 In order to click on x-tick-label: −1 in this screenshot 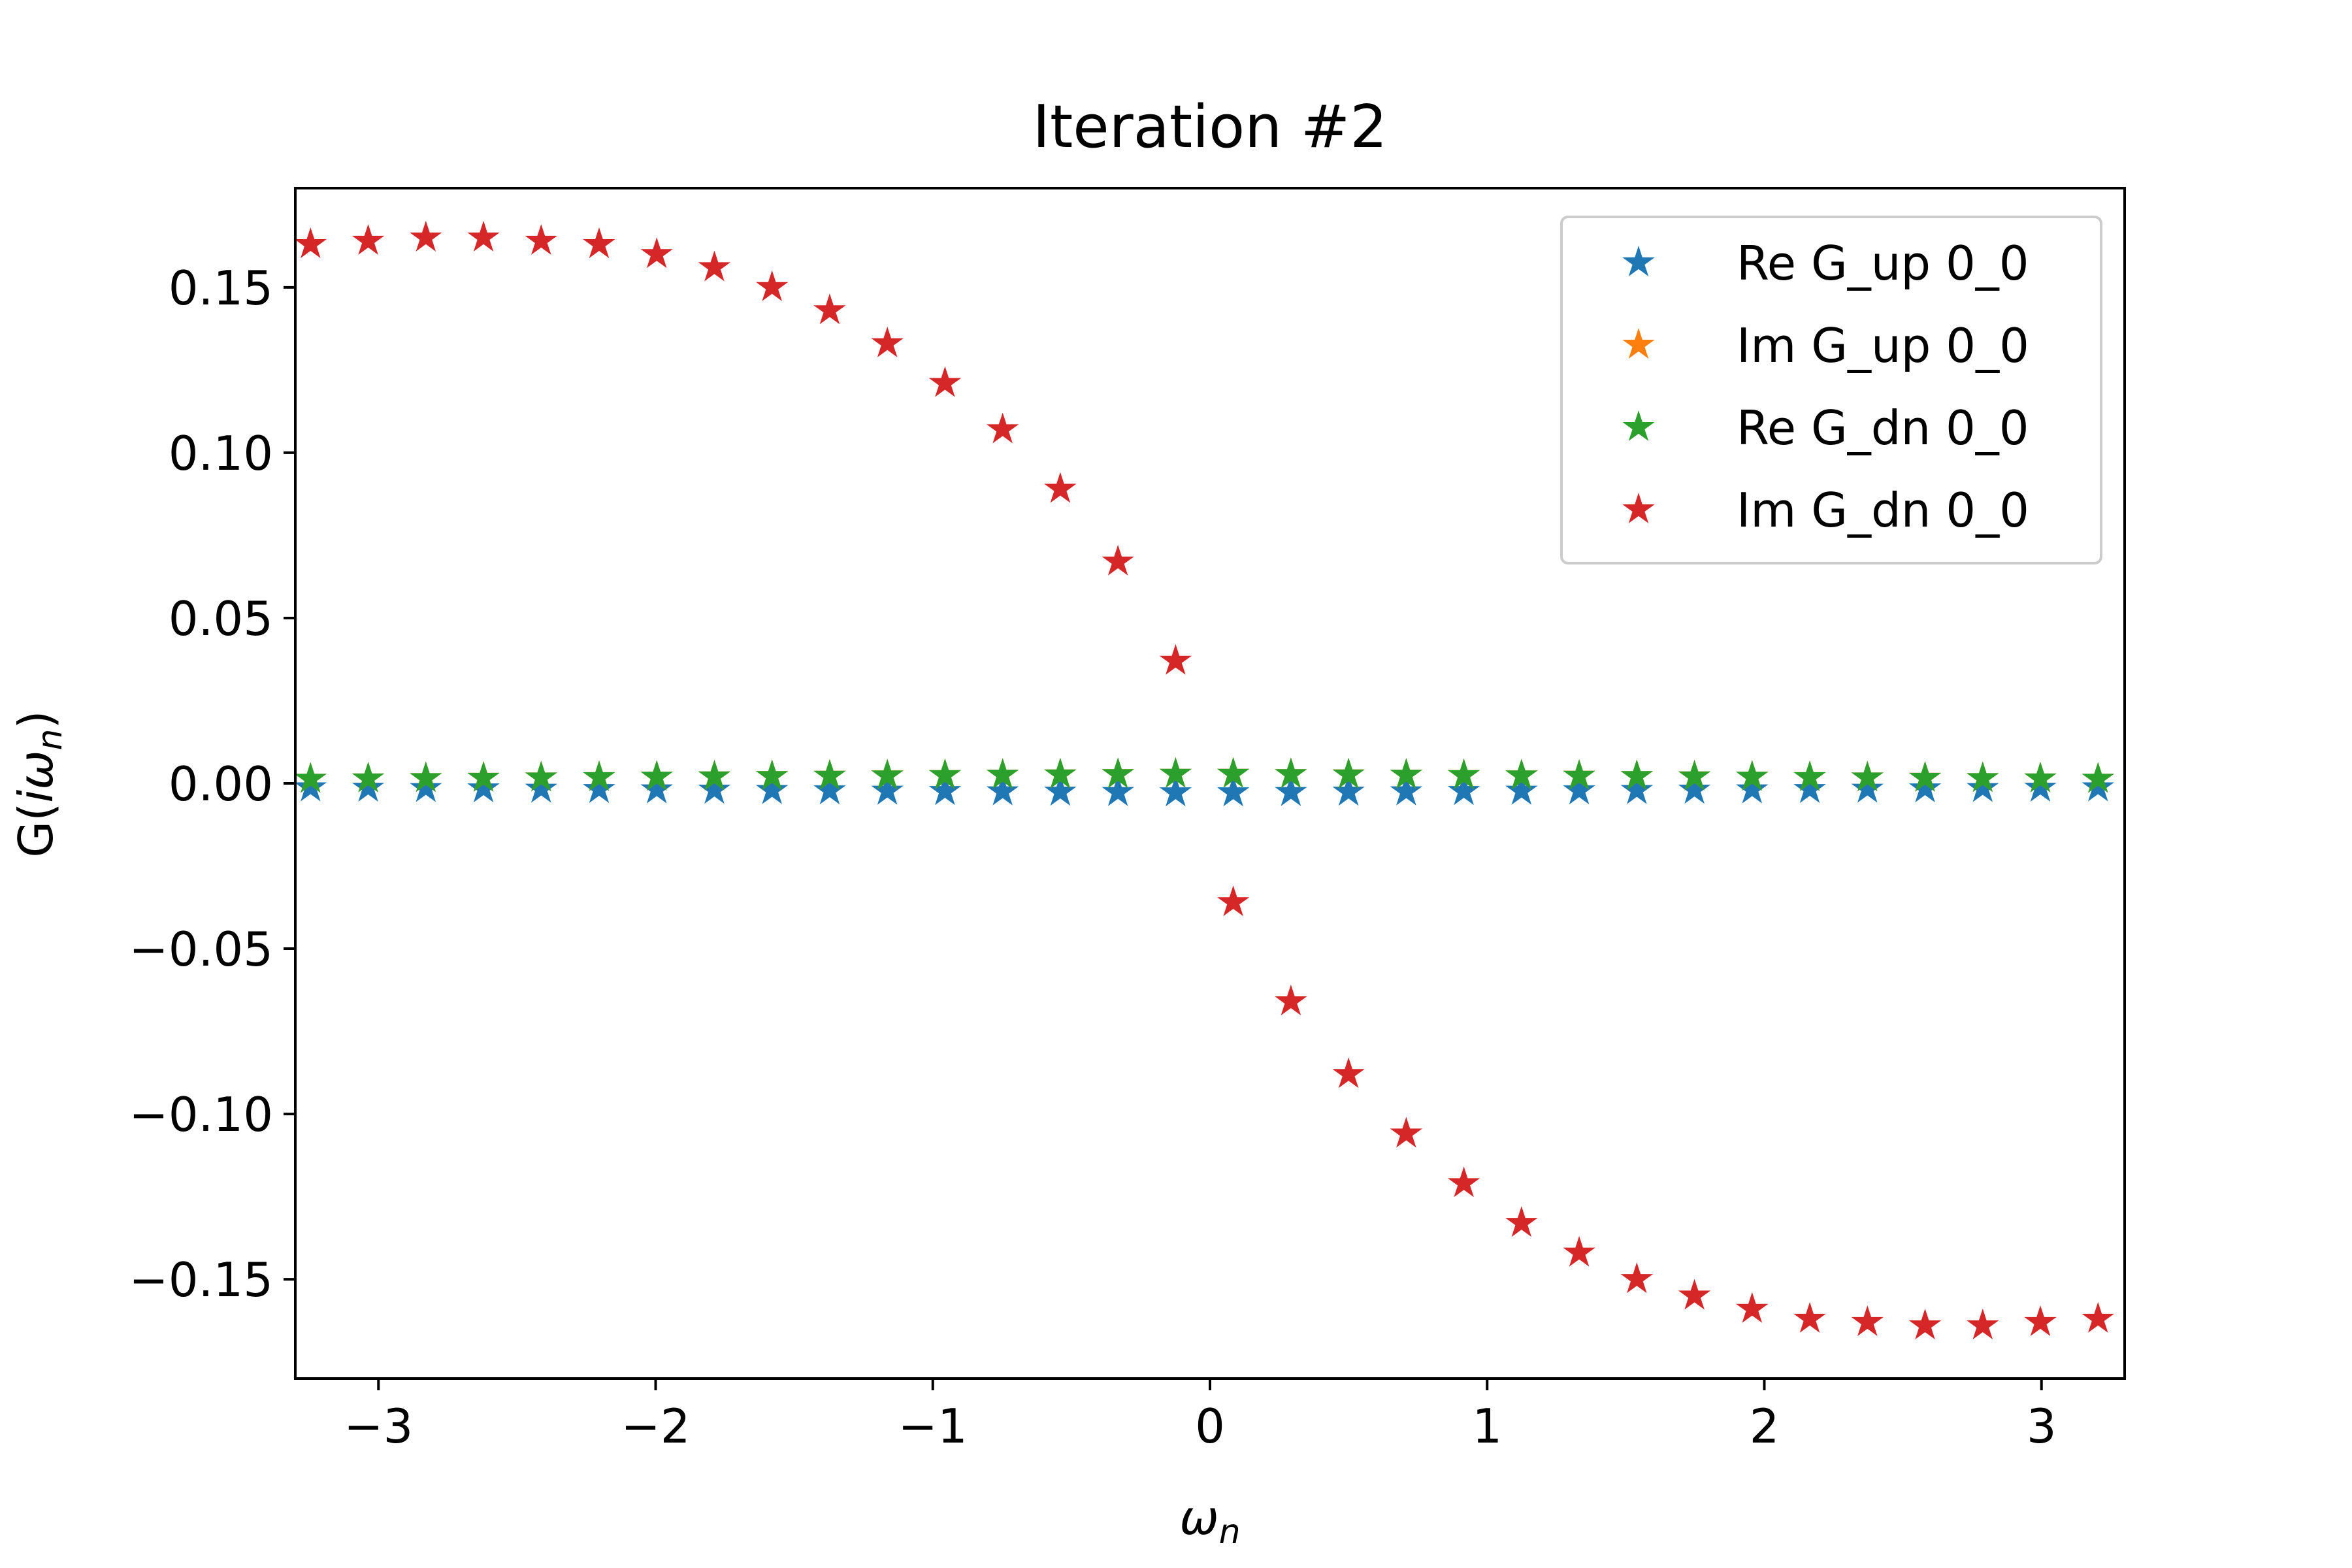, I will do `click(933, 1426)`.